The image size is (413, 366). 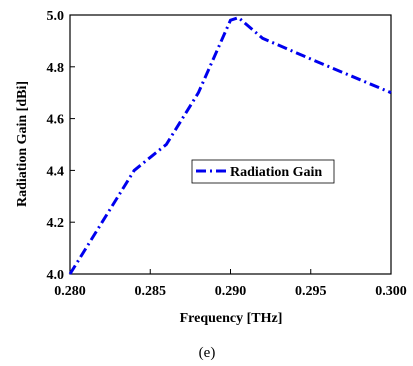 What do you see at coordinates (311, 291) in the screenshot?
I see `x-tick-label: 0.295` at bounding box center [311, 291].